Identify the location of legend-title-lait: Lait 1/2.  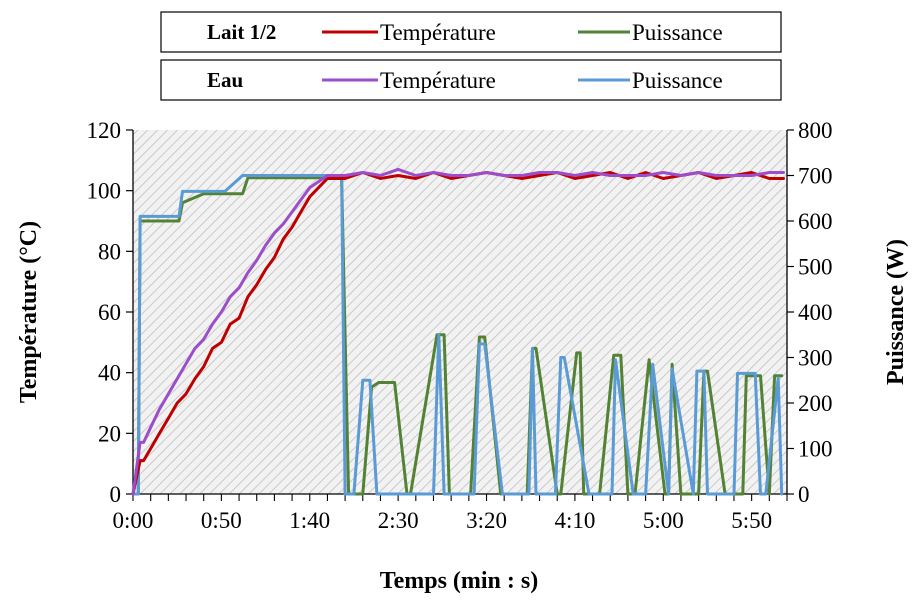
(241, 32).